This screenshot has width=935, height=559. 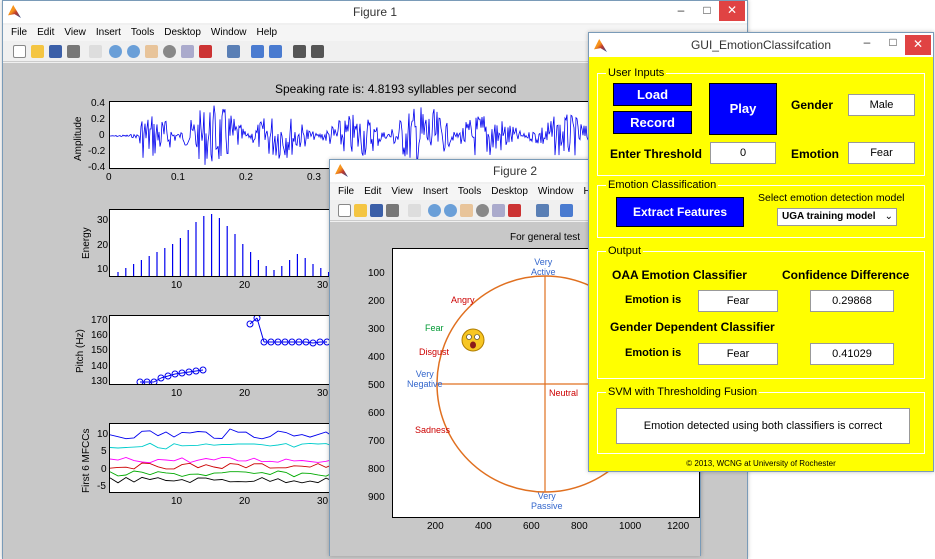 What do you see at coordinates (515, 171) in the screenshot?
I see `figure2-title: Figure 2` at bounding box center [515, 171].